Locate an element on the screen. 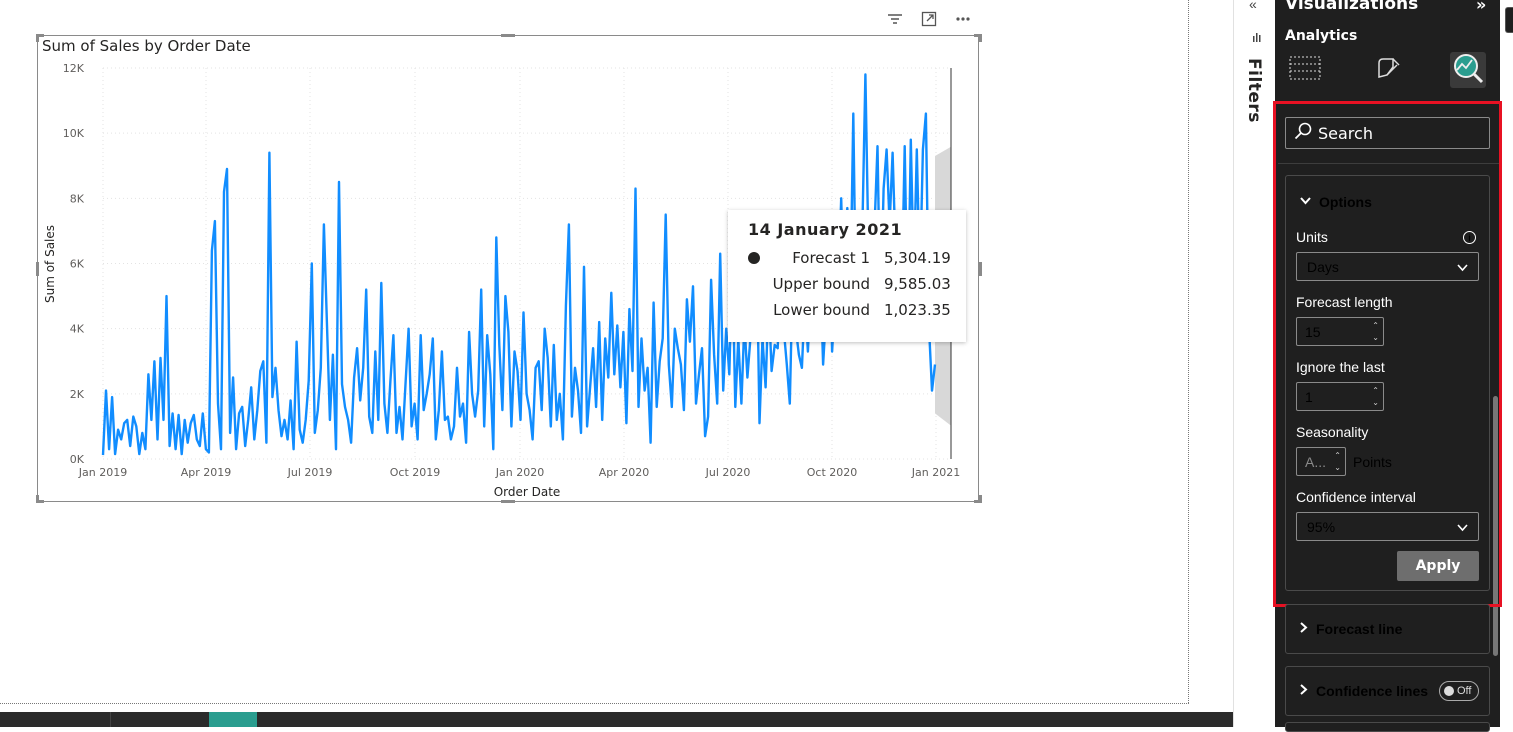 The width and height of the screenshot is (1513, 732). confidence-interval-dropdown: 95% is located at coordinates (1387, 526).